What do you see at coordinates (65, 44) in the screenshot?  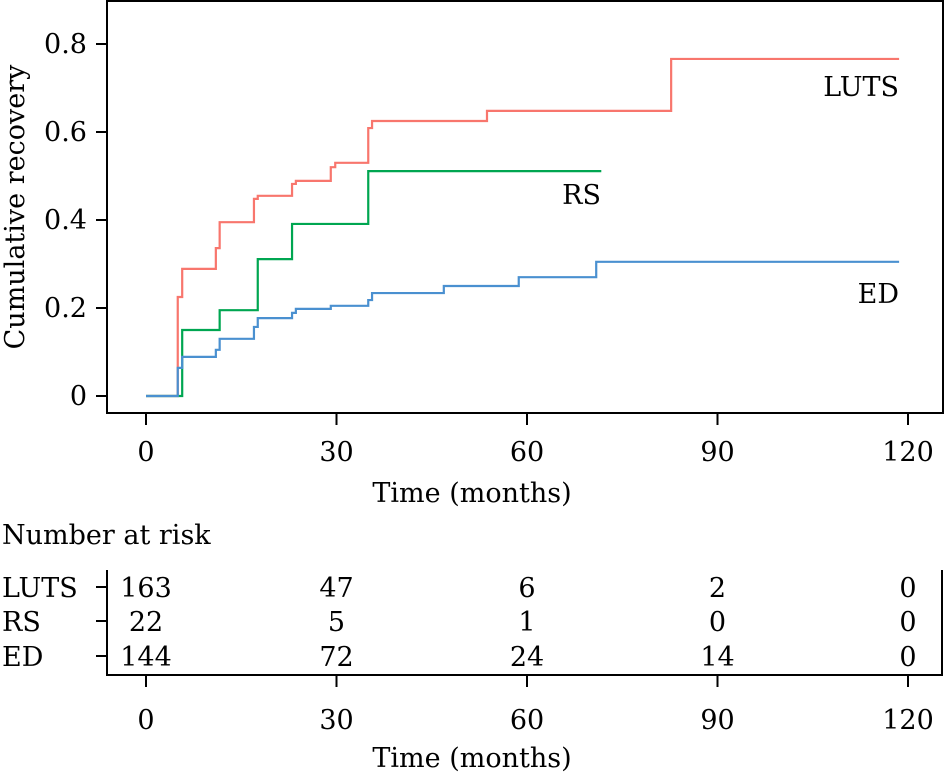 I see `y-tick-label: 0.8` at bounding box center [65, 44].